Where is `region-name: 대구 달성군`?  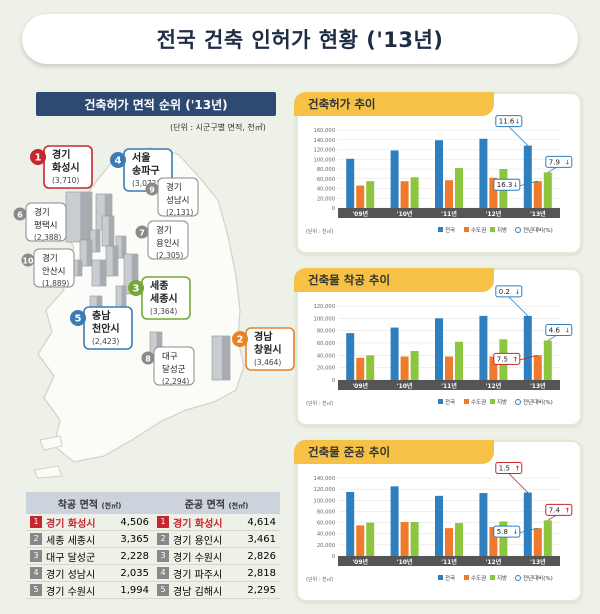
region-name: 대구 달성군 is located at coordinates (71, 558).